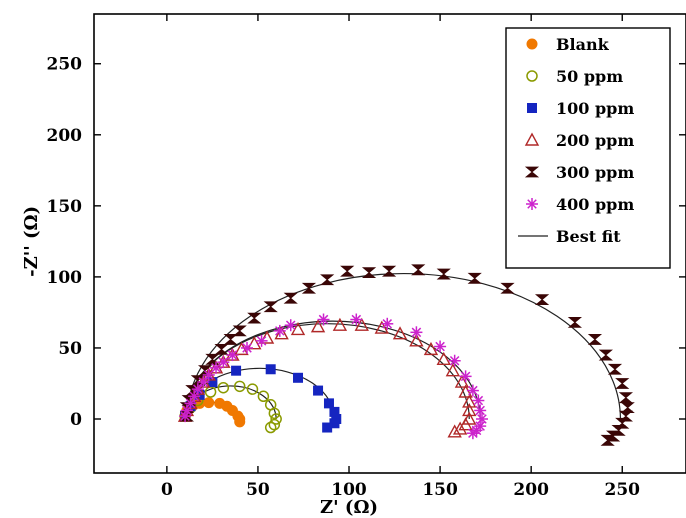 This screenshot has height=518, width=686. Describe the element at coordinates (588, 236) in the screenshot. I see `legend-label: Best fit` at that location.